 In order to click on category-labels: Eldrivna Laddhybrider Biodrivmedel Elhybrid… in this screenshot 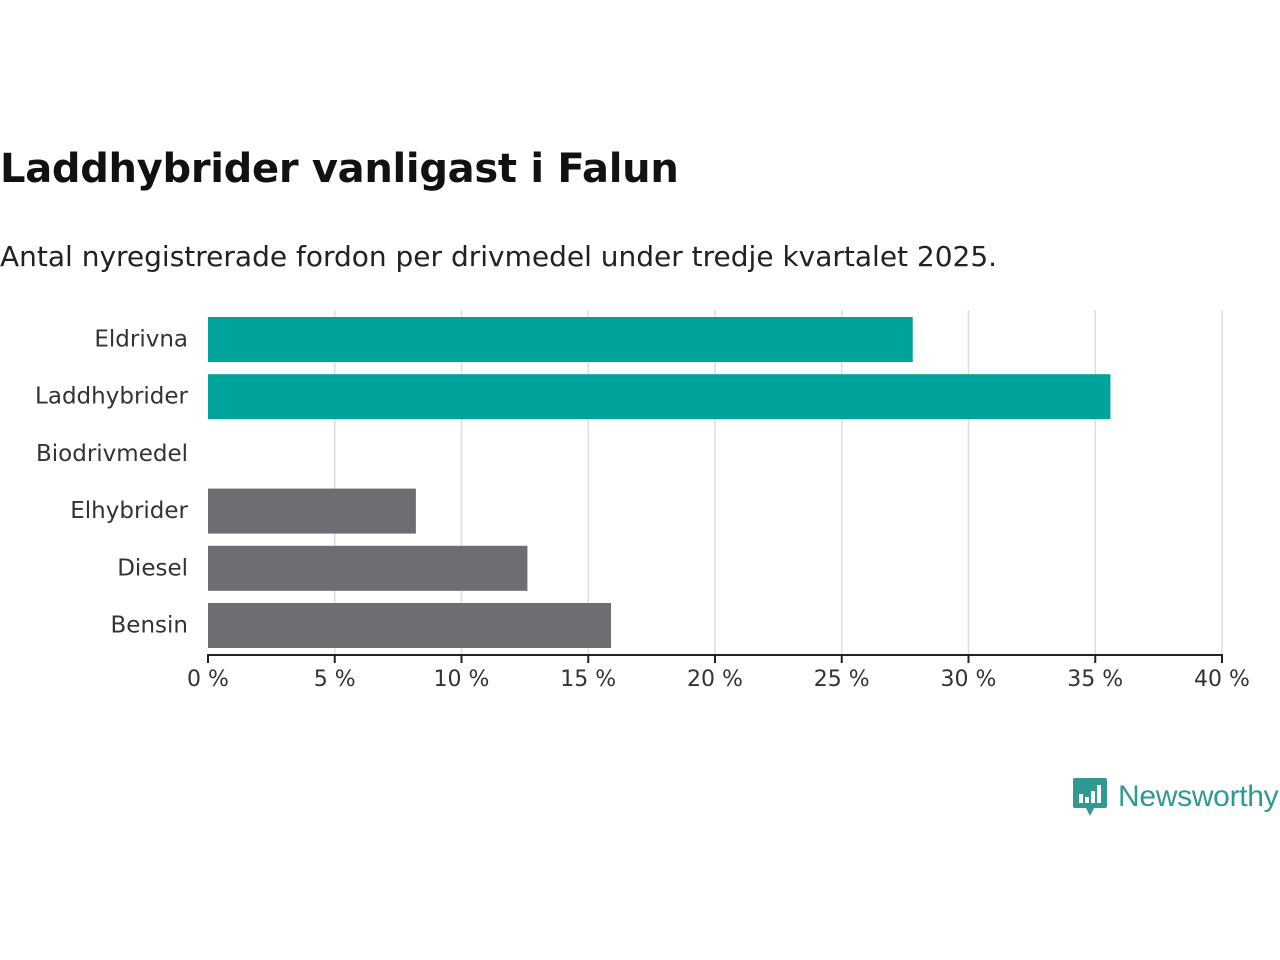, I will do `click(111, 483)`.